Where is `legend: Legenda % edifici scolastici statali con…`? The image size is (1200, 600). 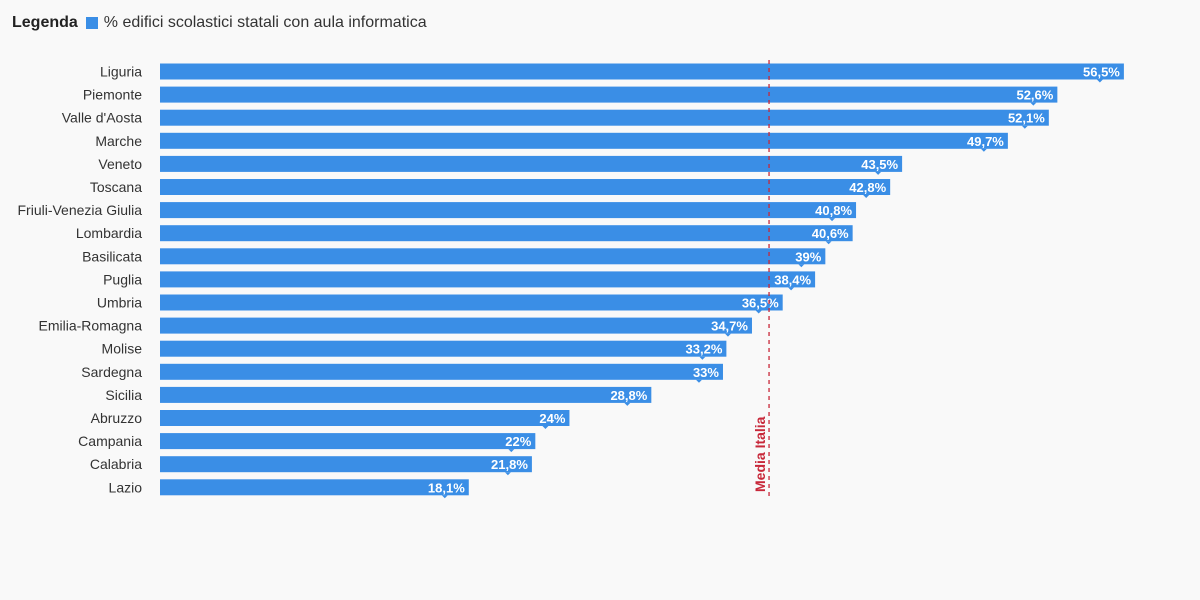 legend: Legenda % edifici scolastici statali con… is located at coordinates (219, 23).